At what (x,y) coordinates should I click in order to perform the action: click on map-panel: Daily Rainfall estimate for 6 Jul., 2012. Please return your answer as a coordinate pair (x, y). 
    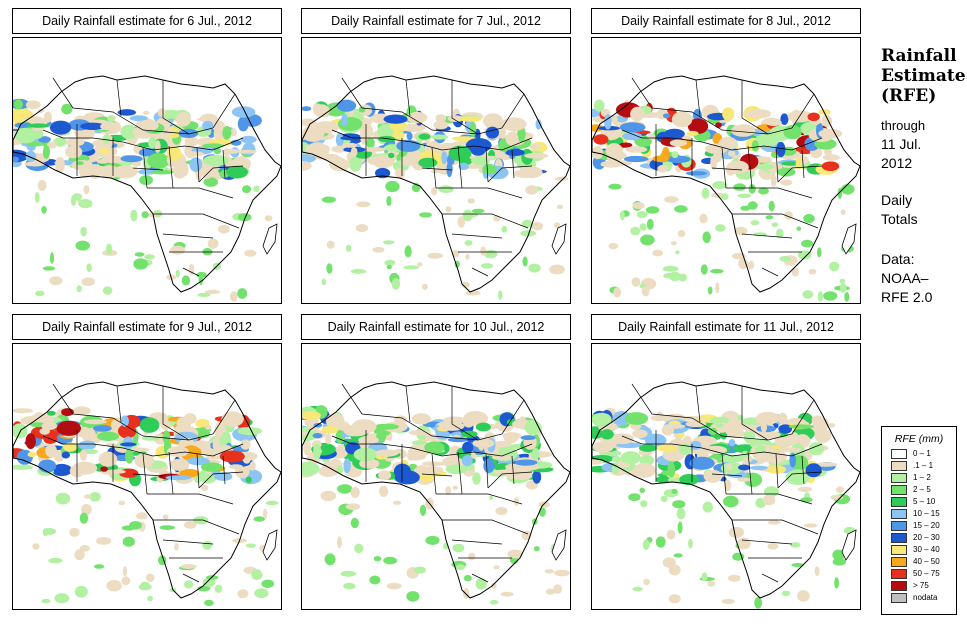
    Looking at the image, I should click on (147, 156).